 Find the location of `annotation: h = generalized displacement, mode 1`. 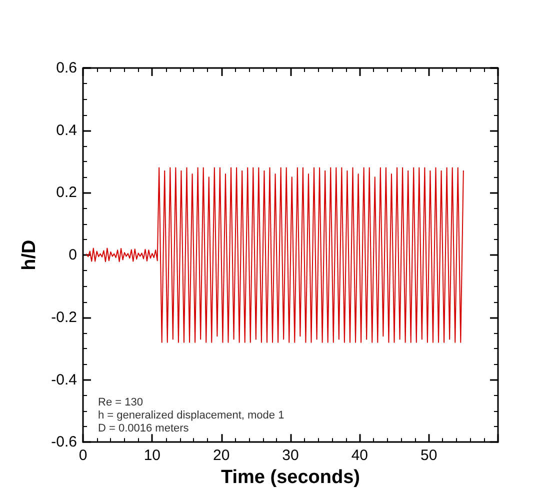

annotation: h = generalized displacement, mode 1 is located at coordinates (191, 416).